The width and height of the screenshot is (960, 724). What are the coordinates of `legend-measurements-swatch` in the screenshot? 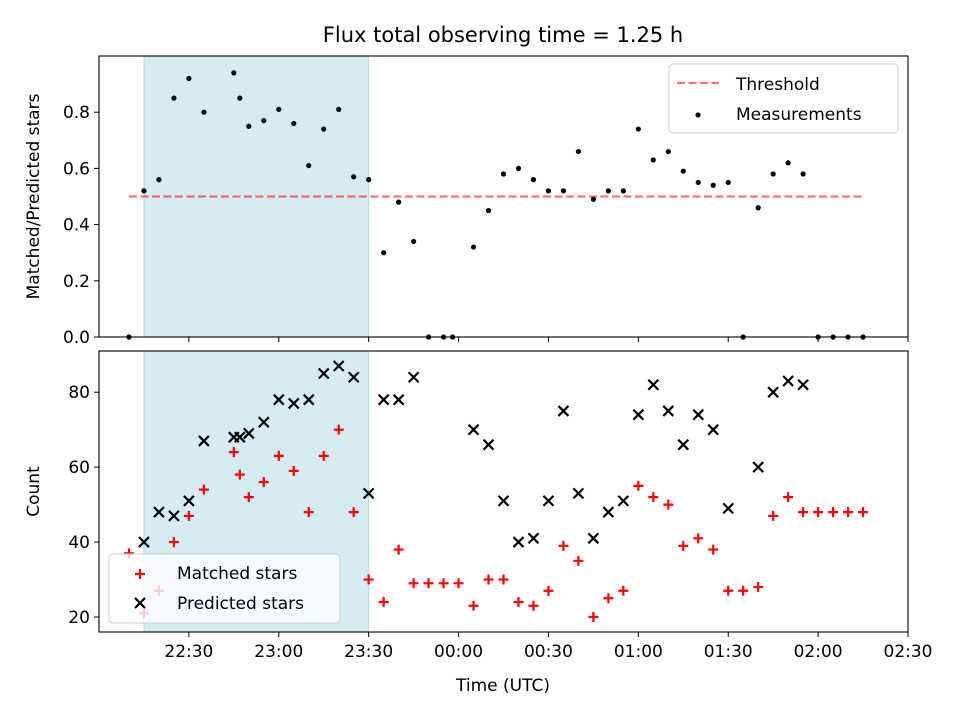 It's located at (698, 115).